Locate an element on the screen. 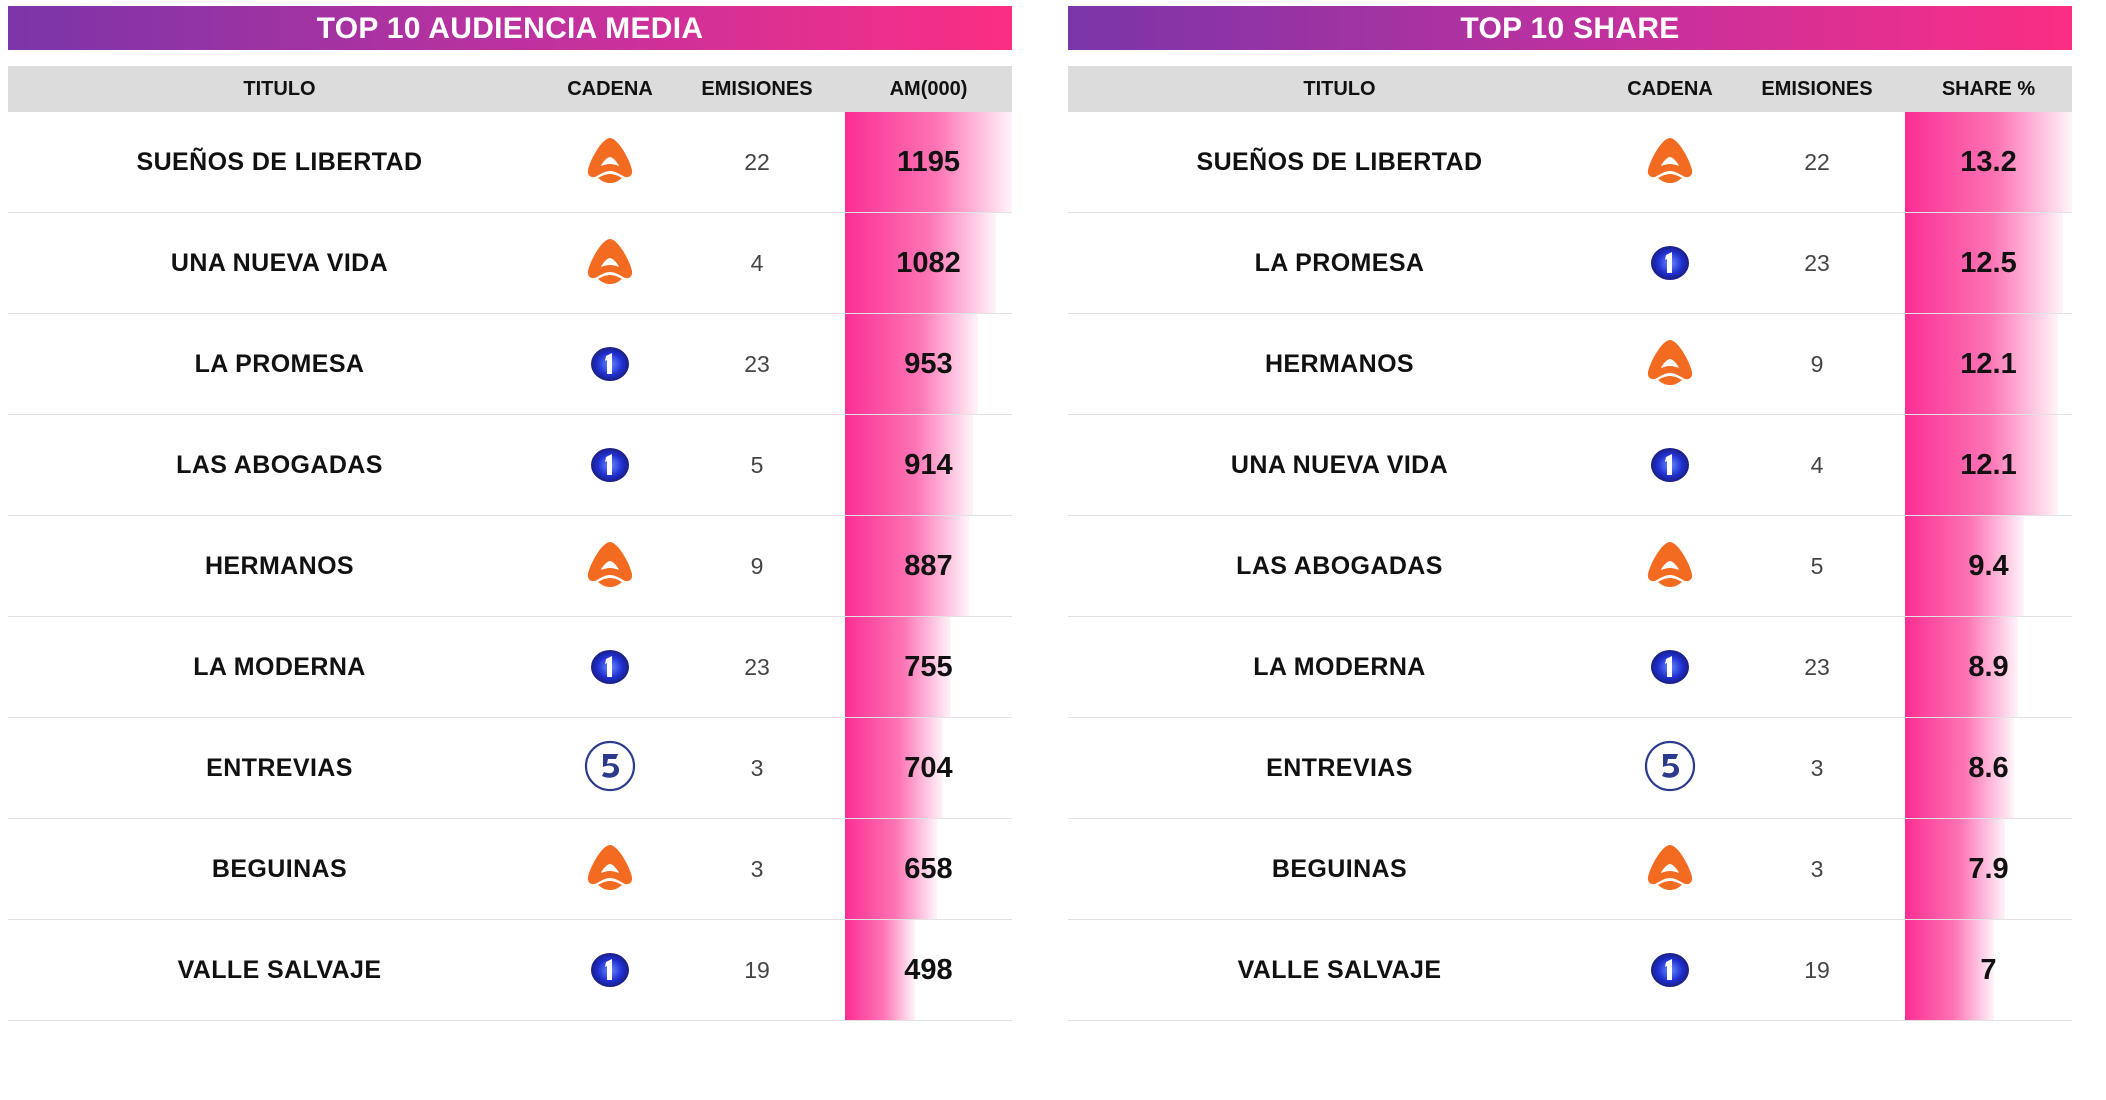  value-cell: 1082 is located at coordinates (928, 263).